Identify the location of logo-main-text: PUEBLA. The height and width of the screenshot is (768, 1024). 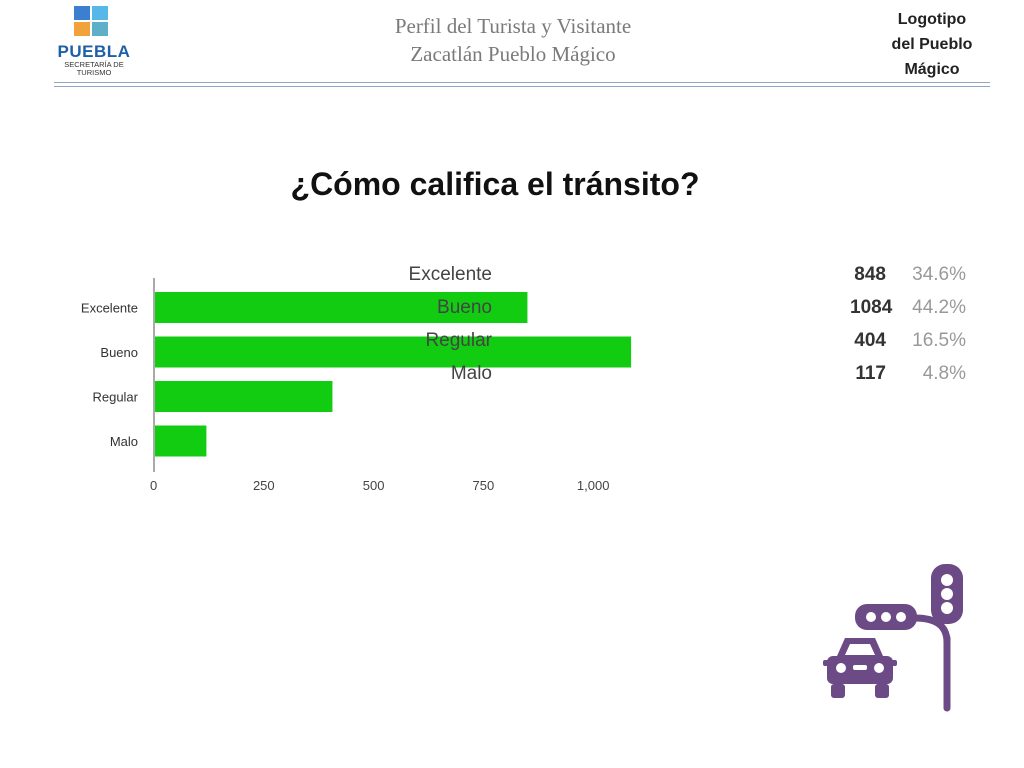
(94, 51).